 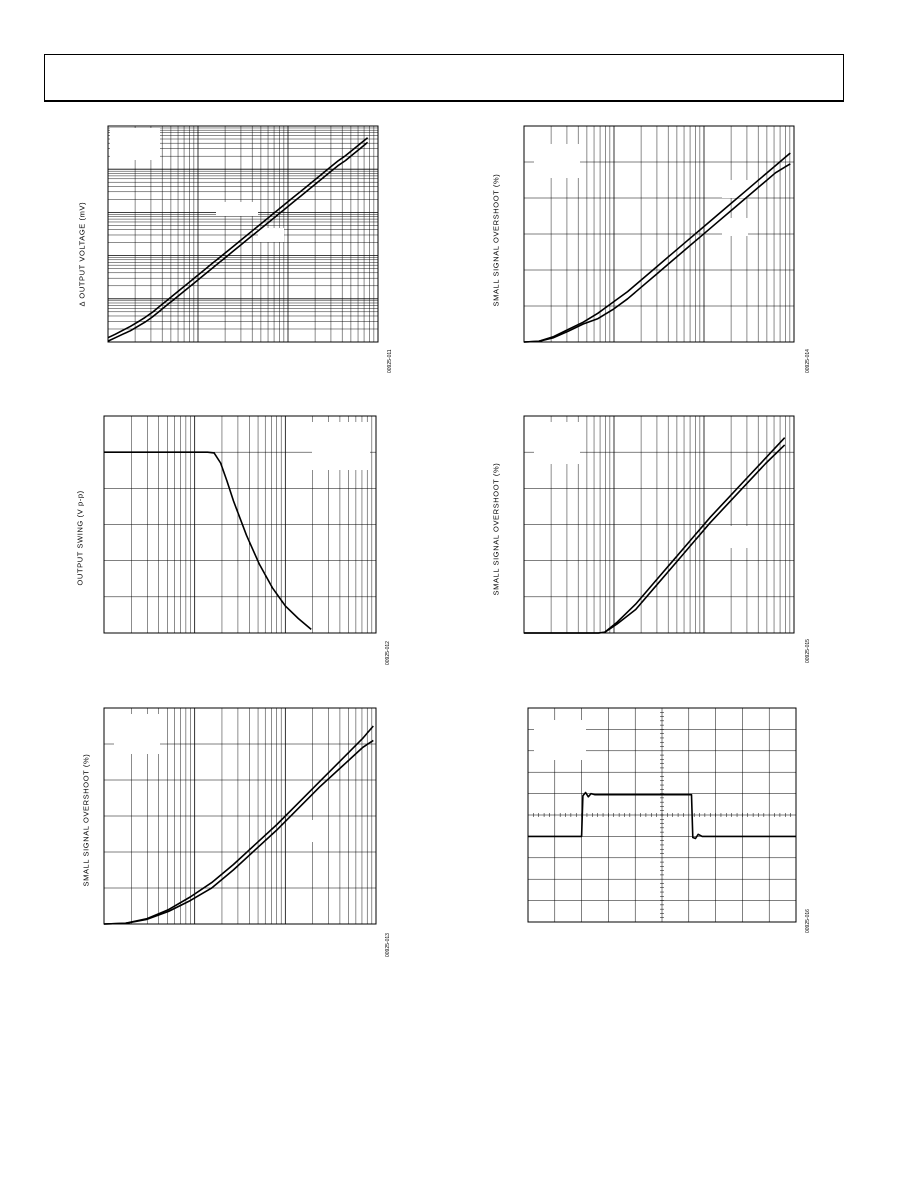 I want to click on page-header-box, so click(x=444, y=78).